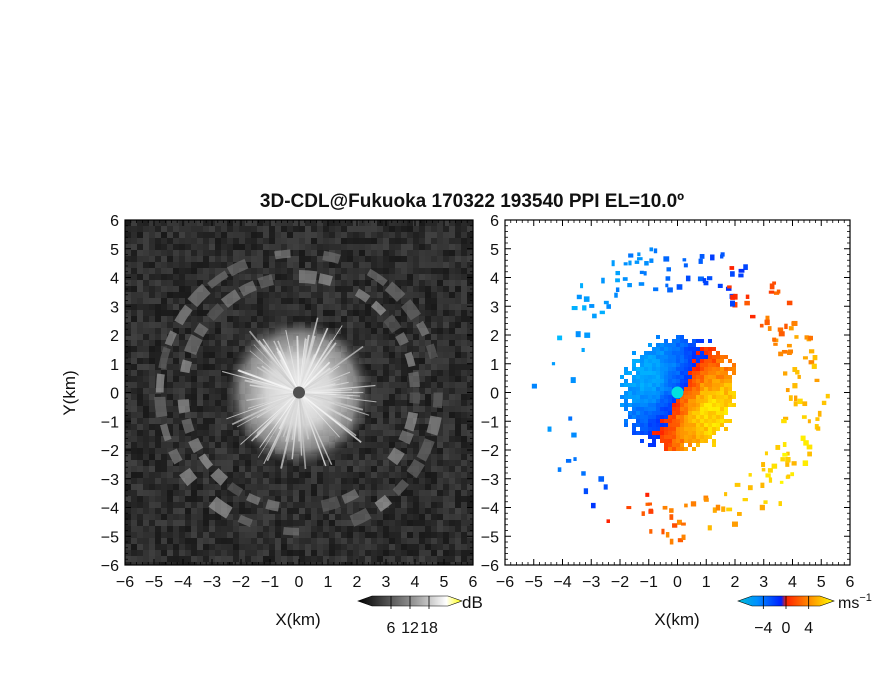 This screenshot has width=880, height=680. Describe the element at coordinates (302, 431) in the screenshot. I see `echo-ray` at that location.